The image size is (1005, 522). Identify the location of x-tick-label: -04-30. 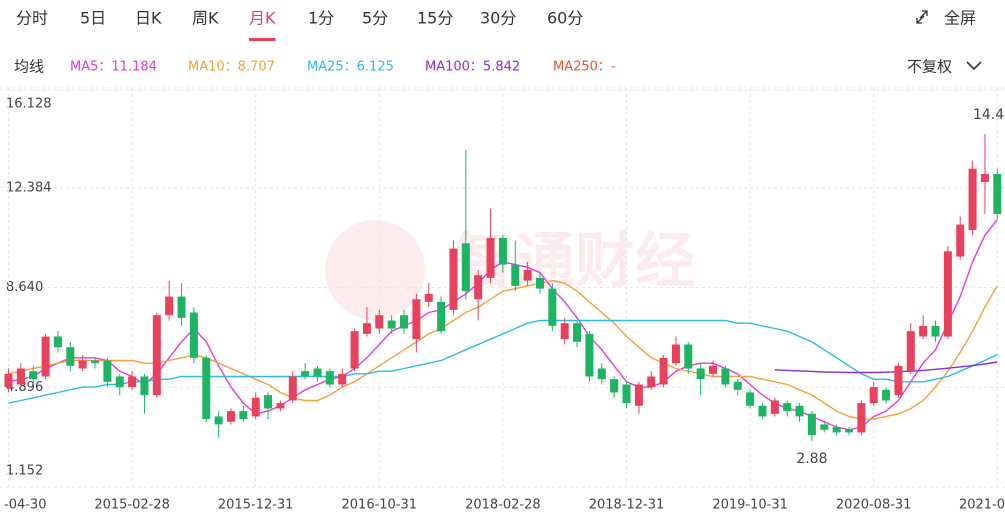
(25, 505).